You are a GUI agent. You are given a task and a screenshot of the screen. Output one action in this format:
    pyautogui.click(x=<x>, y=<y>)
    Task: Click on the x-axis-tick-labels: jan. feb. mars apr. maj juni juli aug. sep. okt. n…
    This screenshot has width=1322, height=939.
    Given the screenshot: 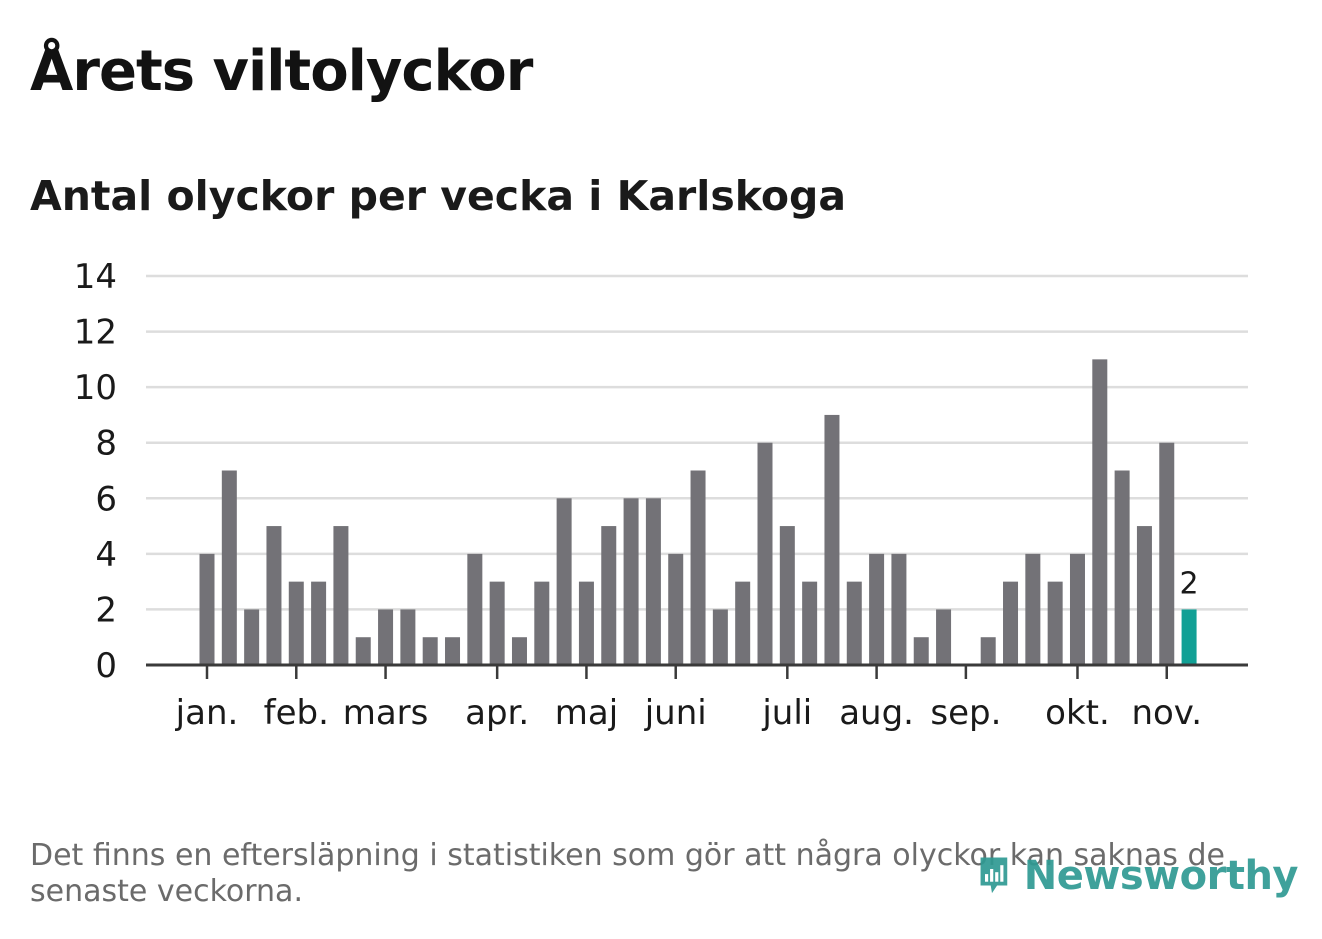 What is the action you would take?
    pyautogui.click(x=688, y=713)
    